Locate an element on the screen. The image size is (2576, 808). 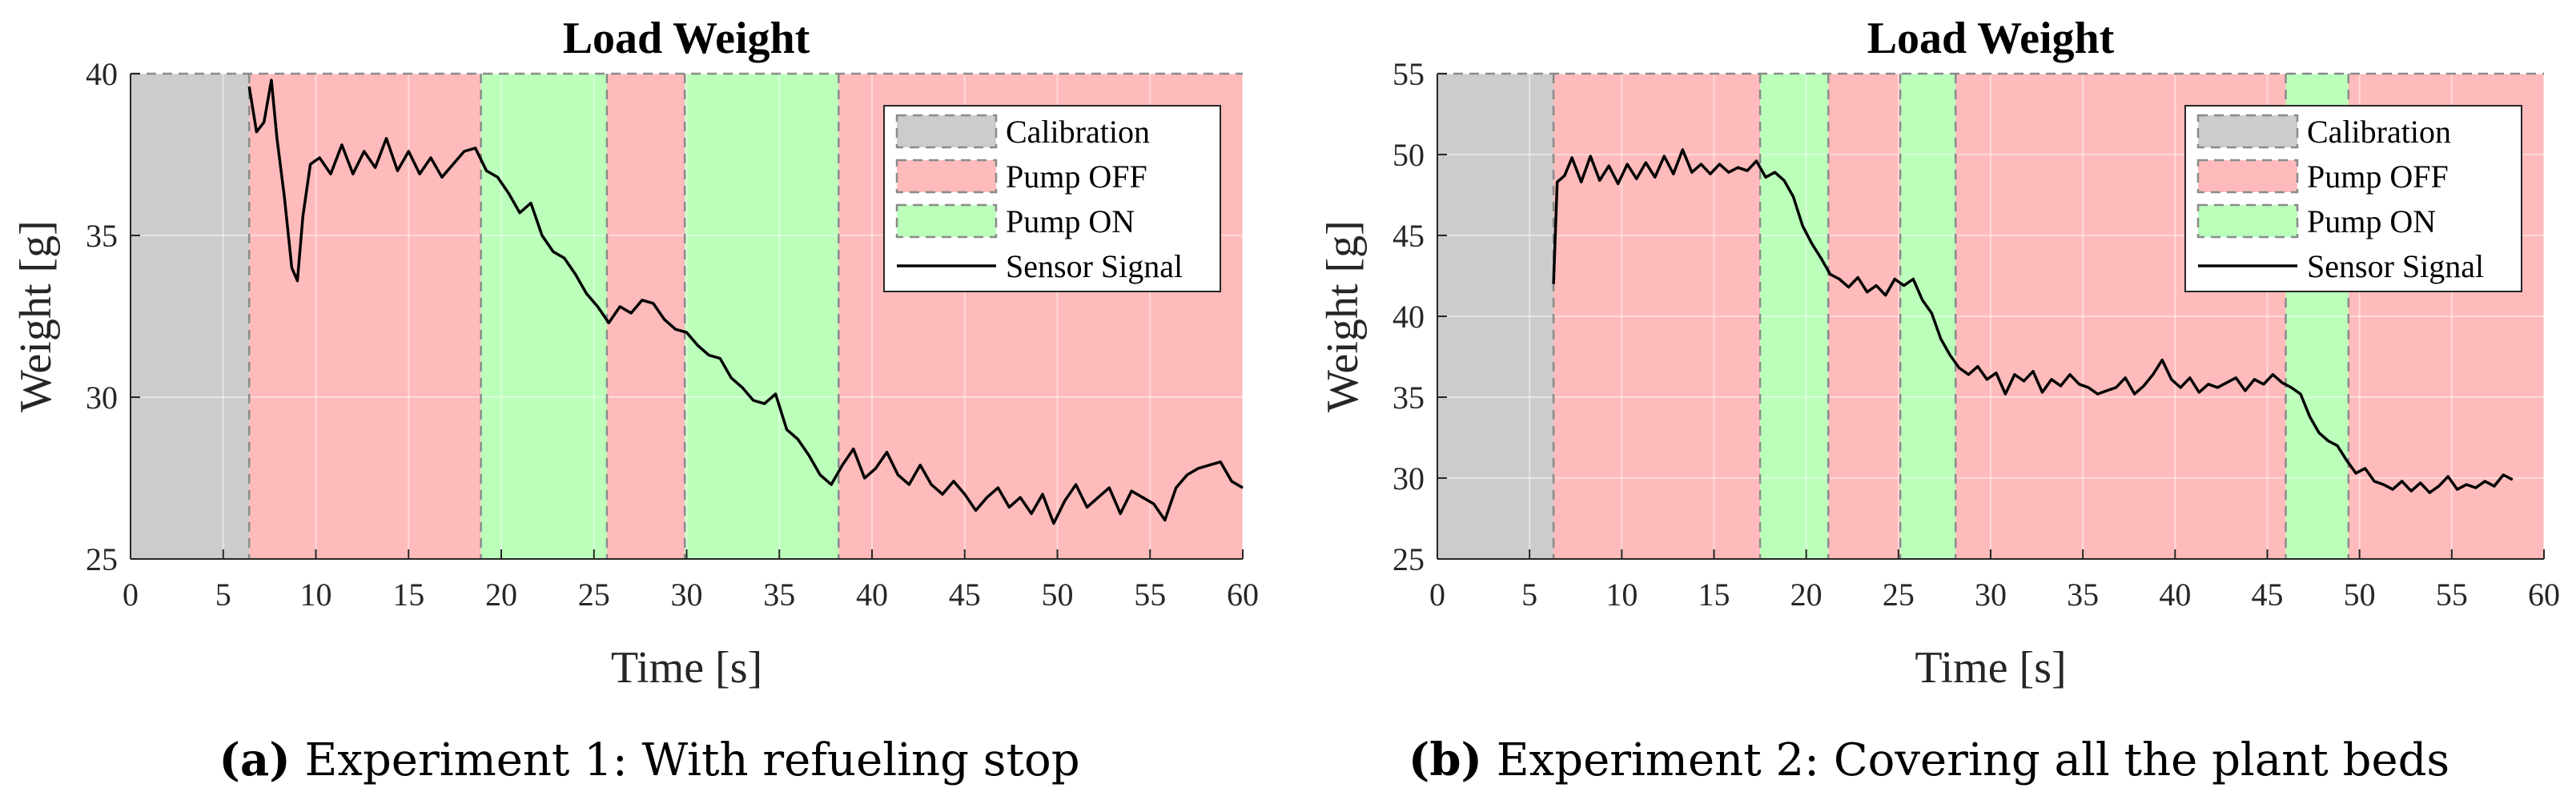
caption-a: (a) Experiment 1: With refueling stop is located at coordinates (649, 760).